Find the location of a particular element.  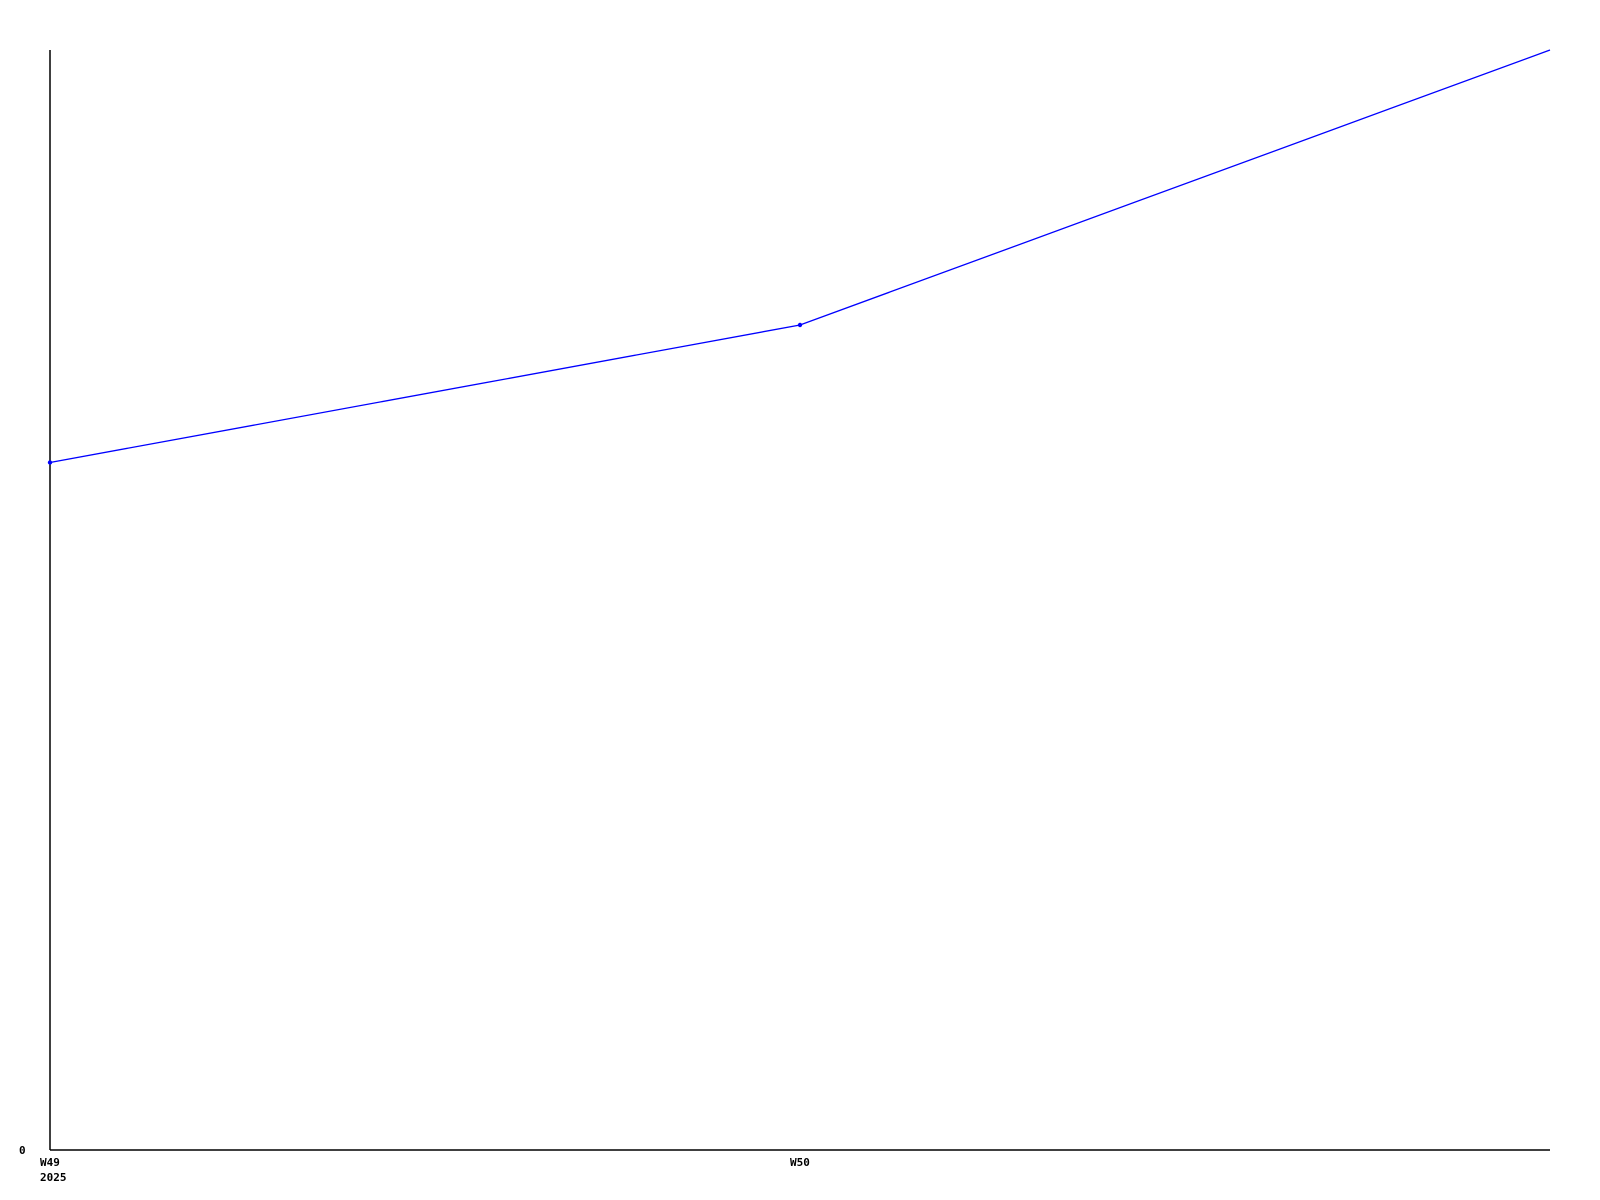

data-point-w50 is located at coordinates (800, 325).